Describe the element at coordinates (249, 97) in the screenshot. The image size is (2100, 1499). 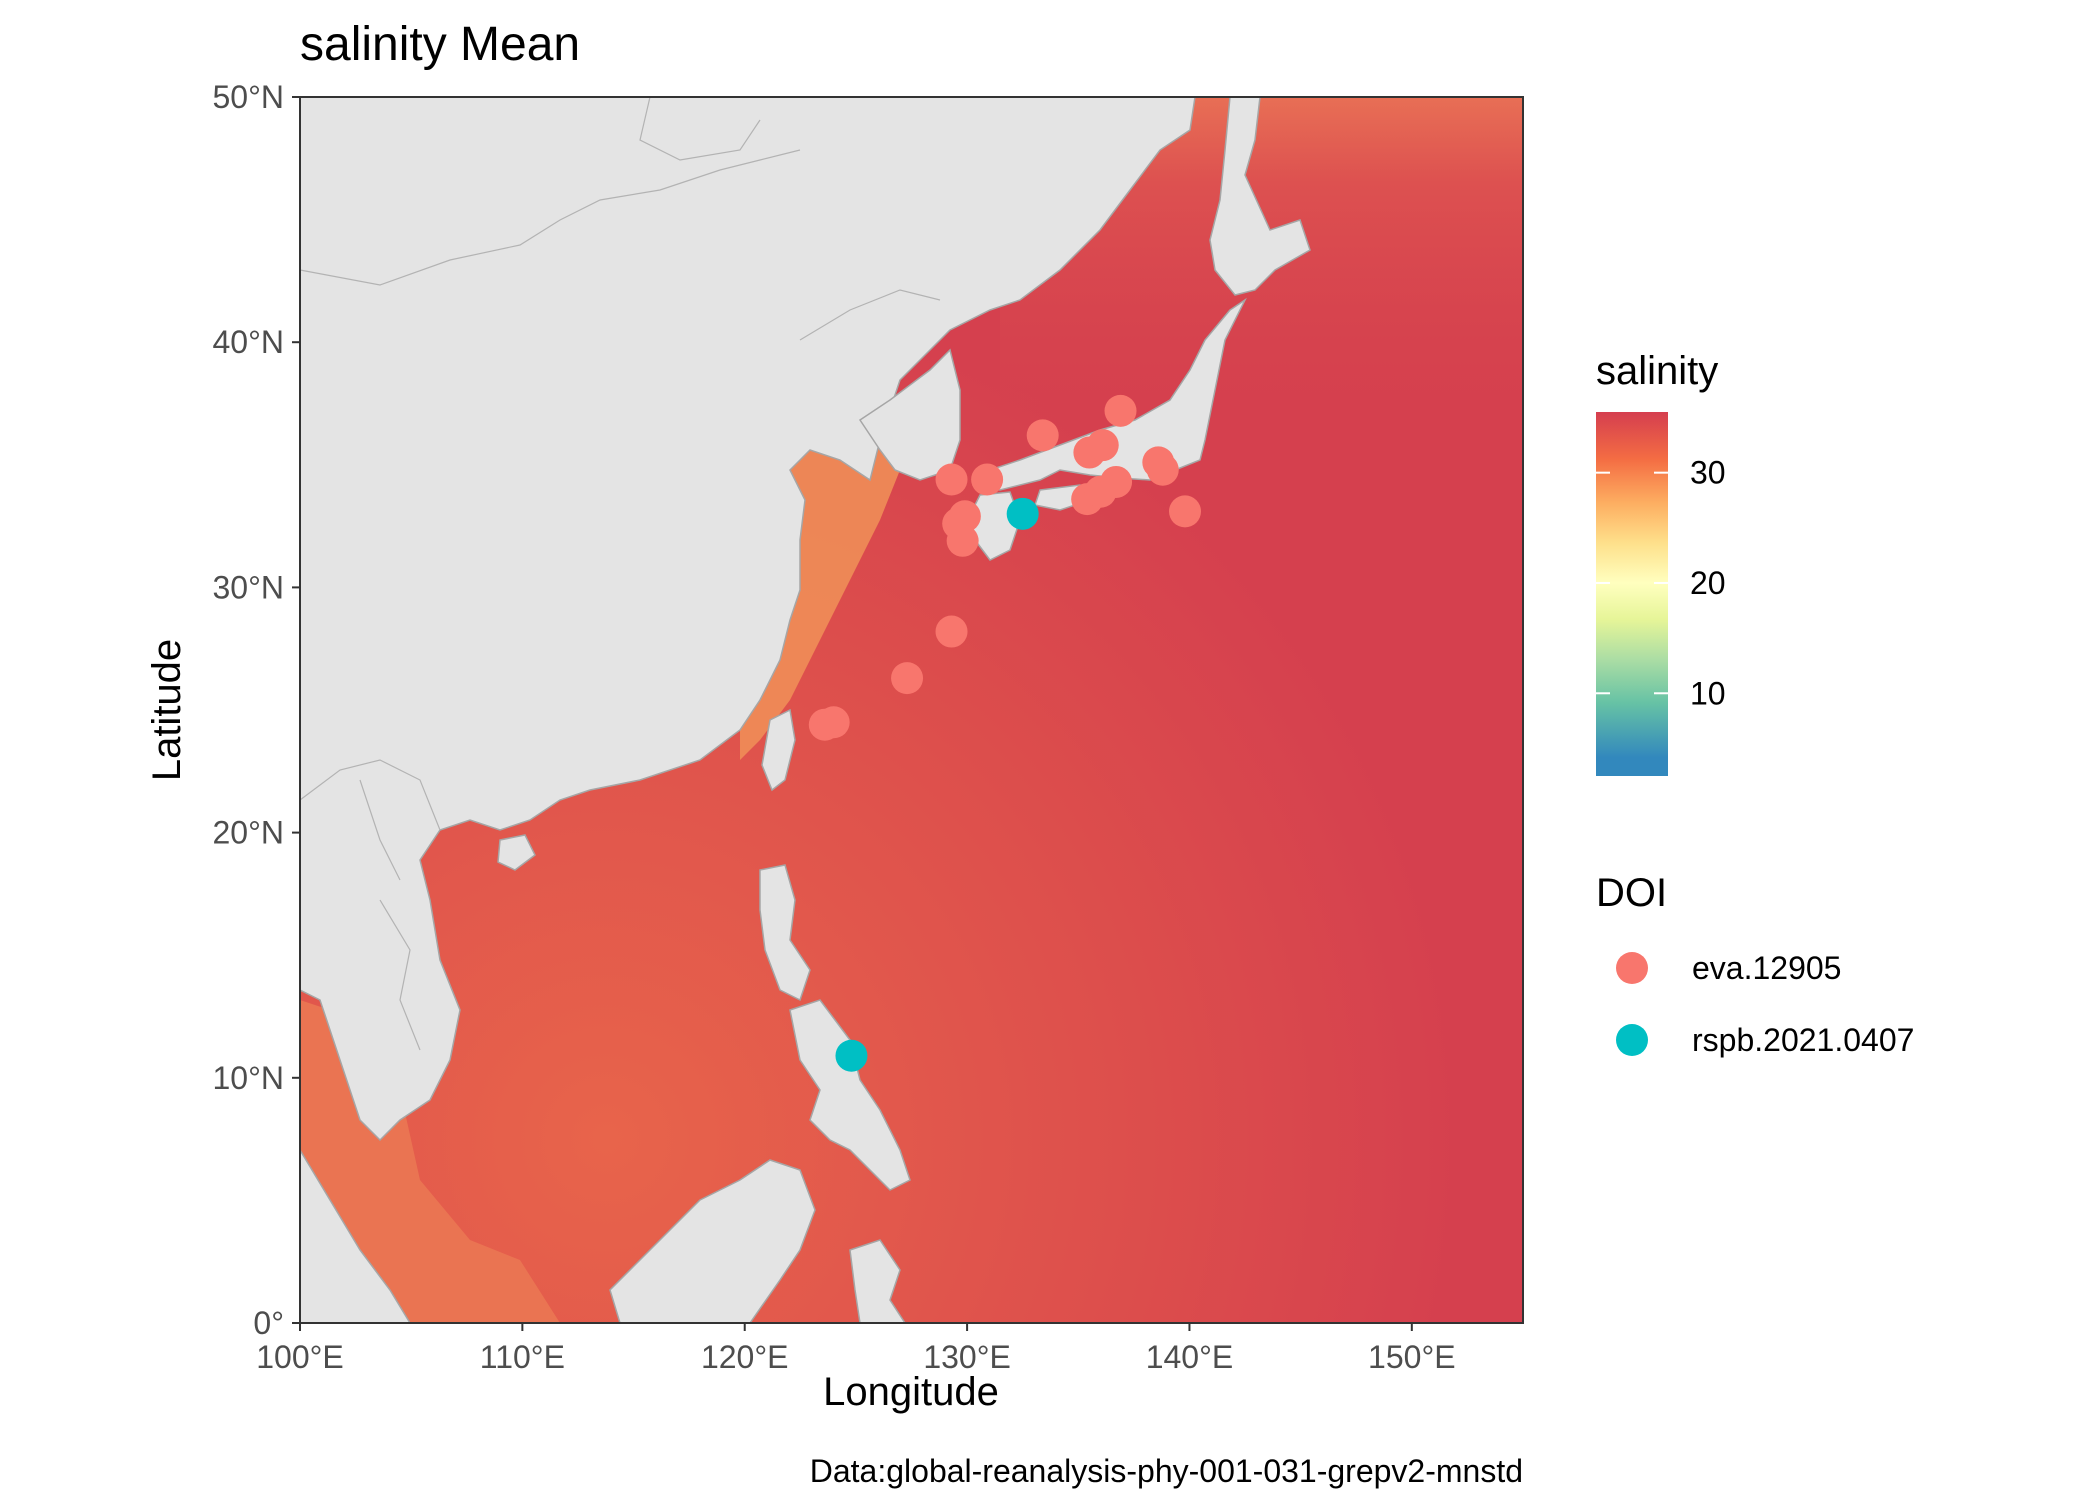
I see `y-tick-label: 50°N` at that location.